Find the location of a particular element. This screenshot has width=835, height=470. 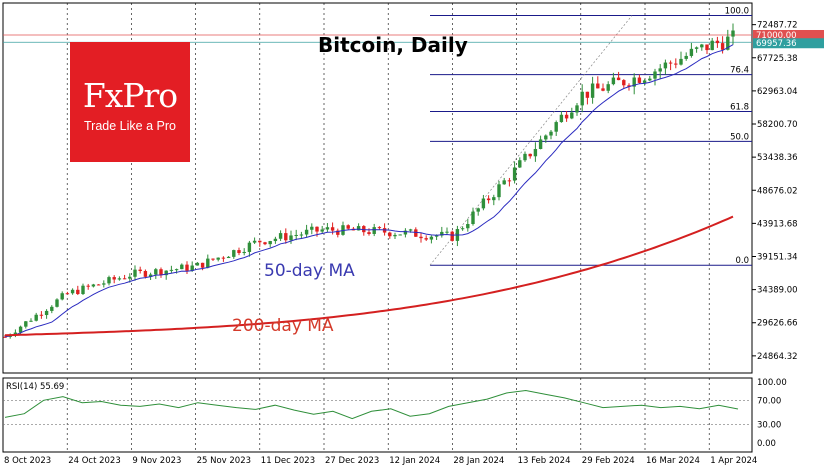

fxpro-logo: FxPro Trade Like a Pro is located at coordinates (130, 102).